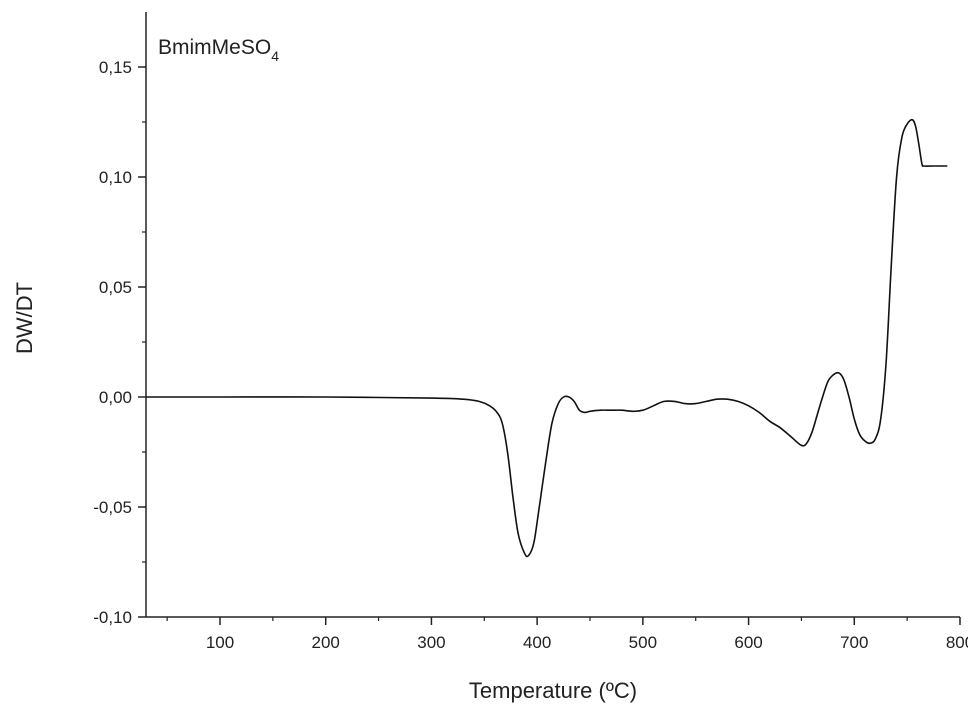  Describe the element at coordinates (854, 642) in the screenshot. I see `x-tick-label: 700` at that location.